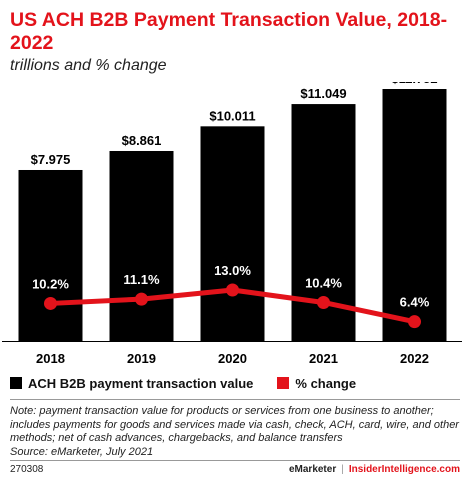 The image size is (470, 481). What do you see at coordinates (142, 140) in the screenshot?
I see `bar-value-label-2019: $8.861` at bounding box center [142, 140].